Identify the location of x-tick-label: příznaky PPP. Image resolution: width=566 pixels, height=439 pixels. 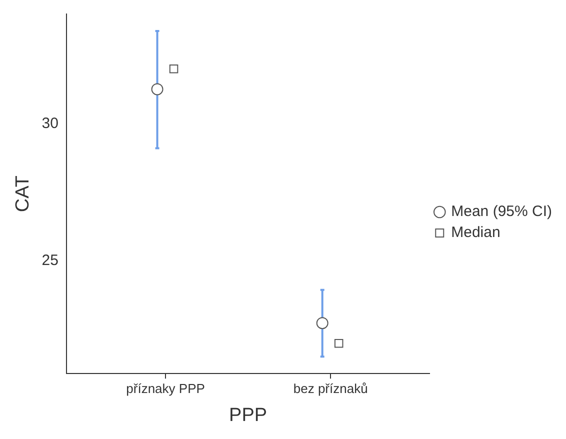
(165, 388).